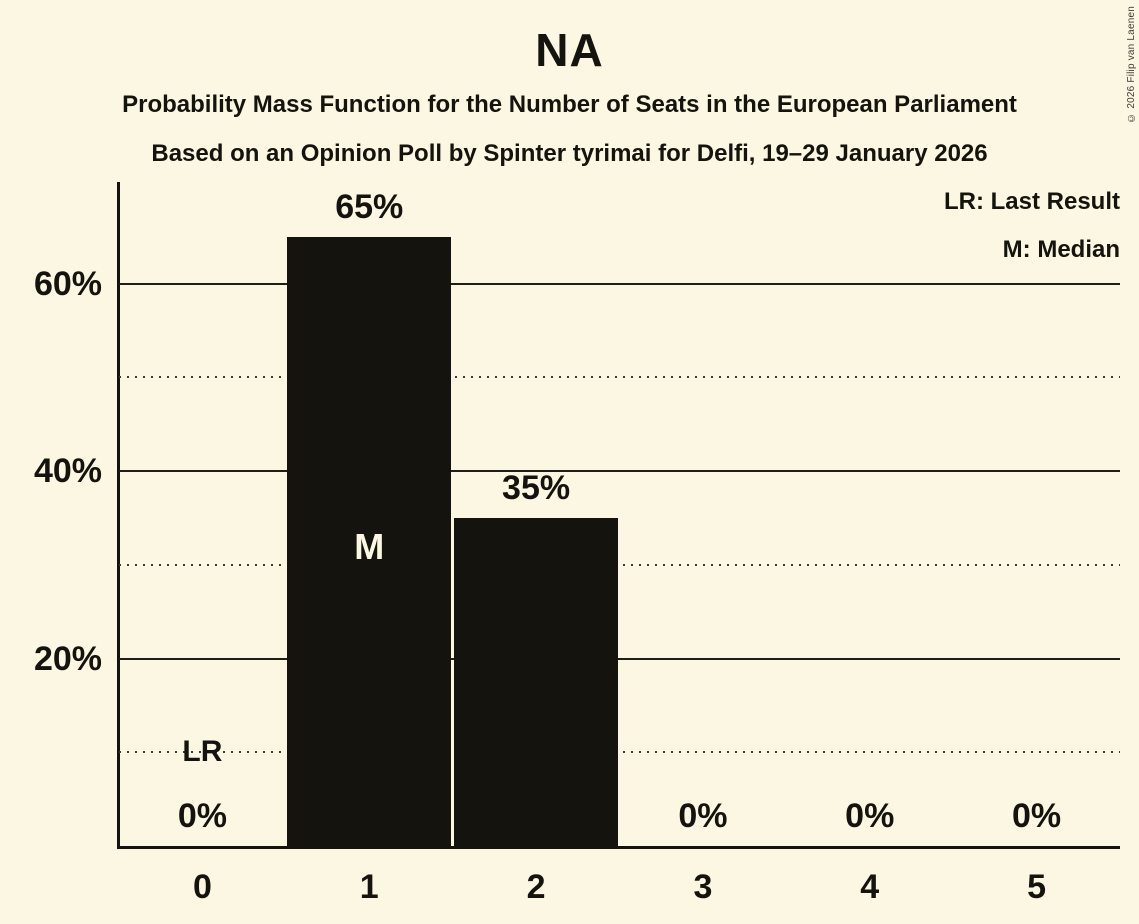 The width and height of the screenshot is (1139, 924). I want to click on bar-value-label-seats-0: 0%, so click(202, 816).